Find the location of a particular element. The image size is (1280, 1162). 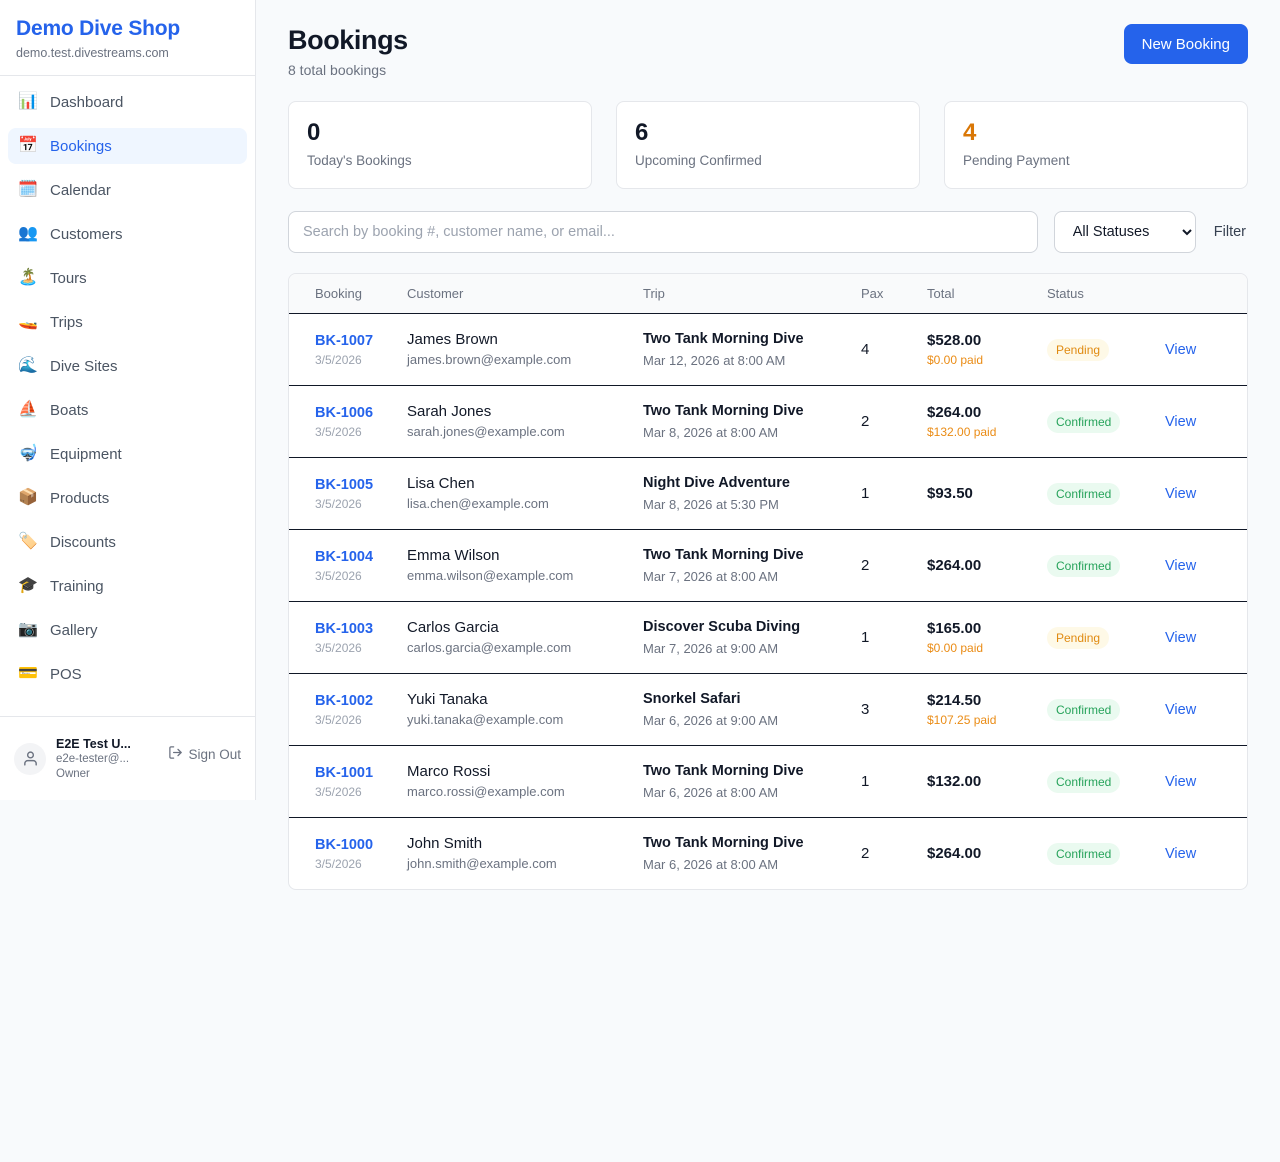

customer-name: John Smith is located at coordinates (445, 843).